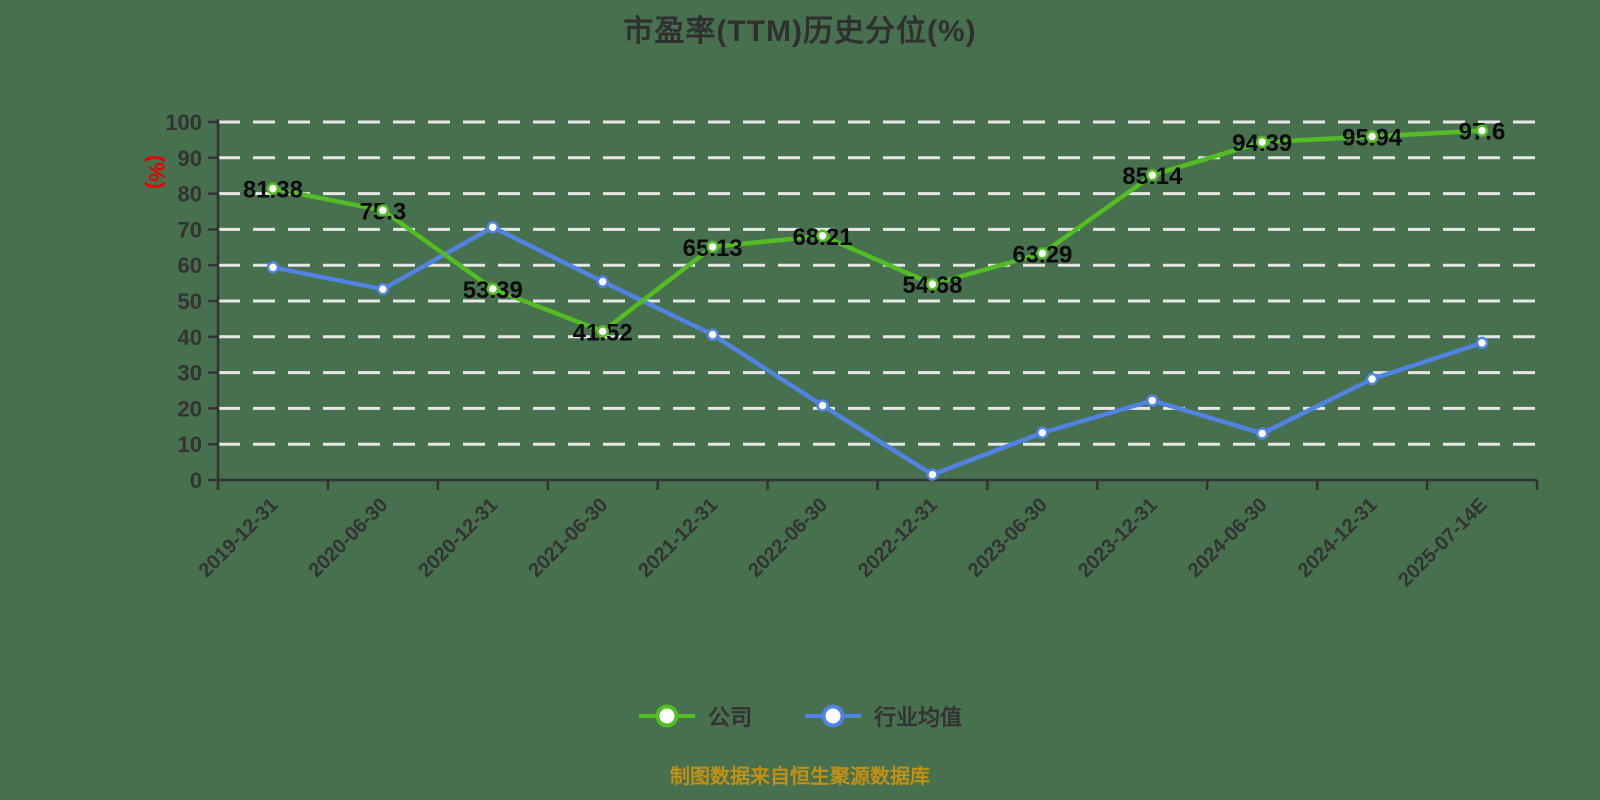 This screenshot has width=1600, height=800. I want to click on legend-circle-company, so click(667, 716).